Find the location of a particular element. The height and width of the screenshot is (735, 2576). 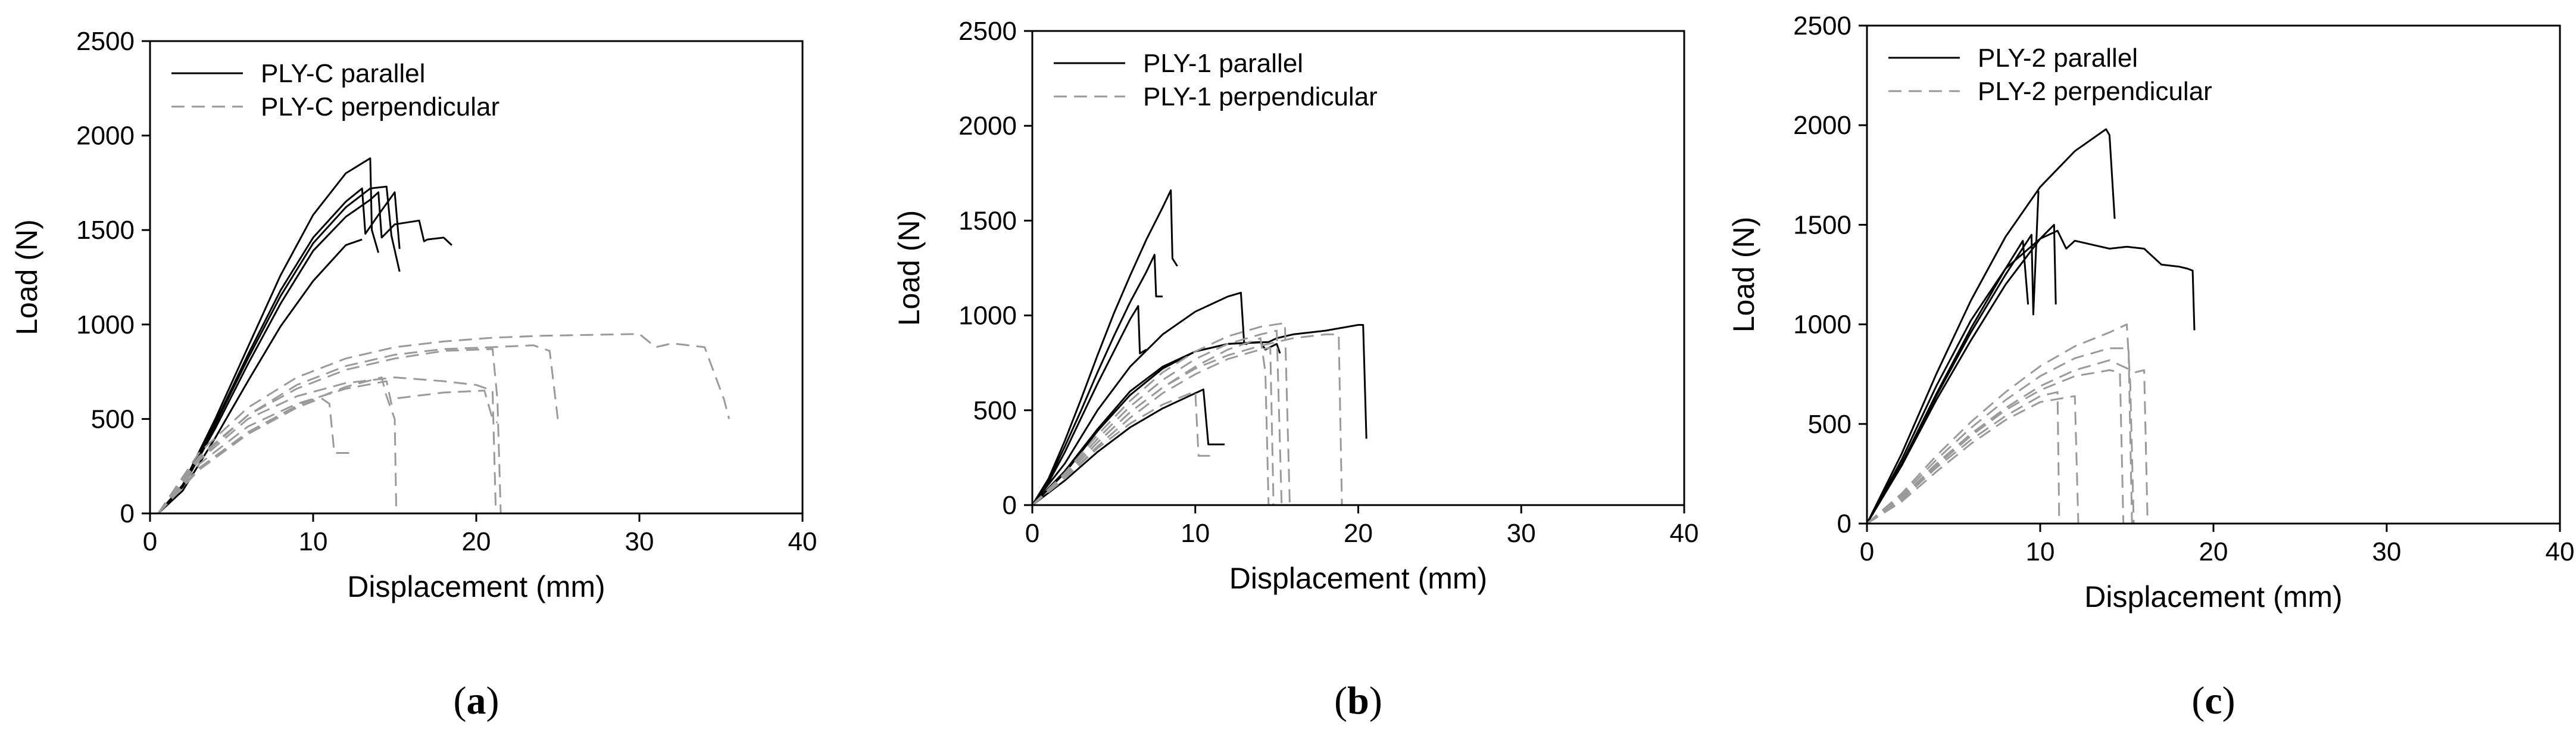

legend-label-perpendicular: PLY-C perpendicular is located at coordinates (380, 107).